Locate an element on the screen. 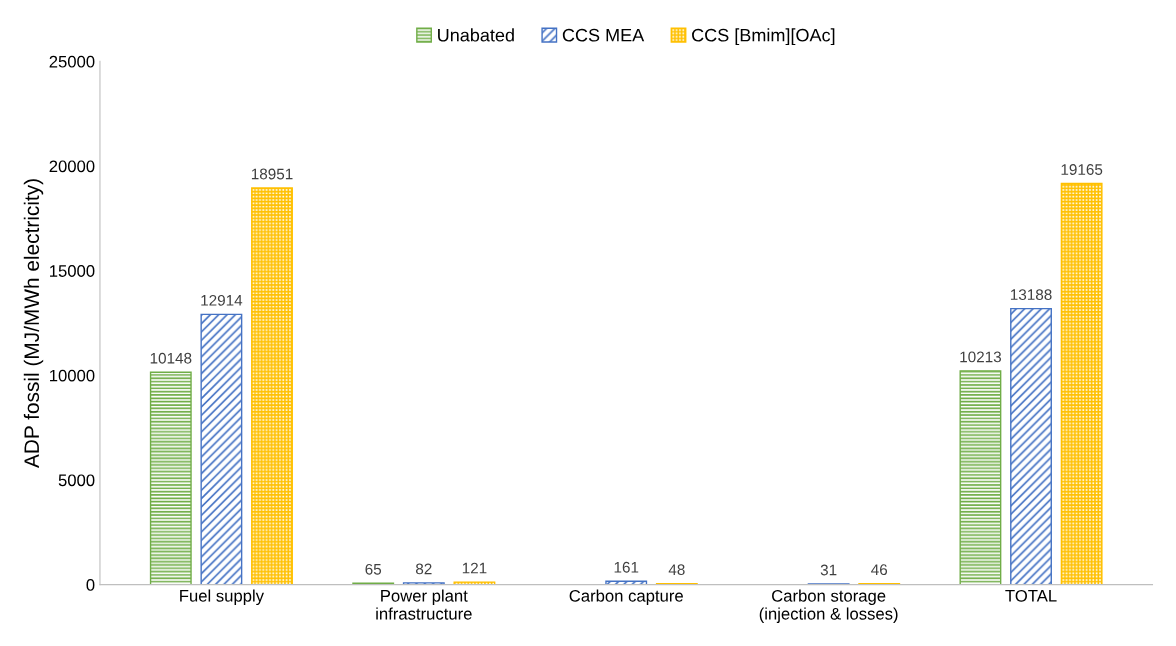 The image size is (1176, 646). legend-label: CCS [Bmim][OAc] is located at coordinates (763, 37).